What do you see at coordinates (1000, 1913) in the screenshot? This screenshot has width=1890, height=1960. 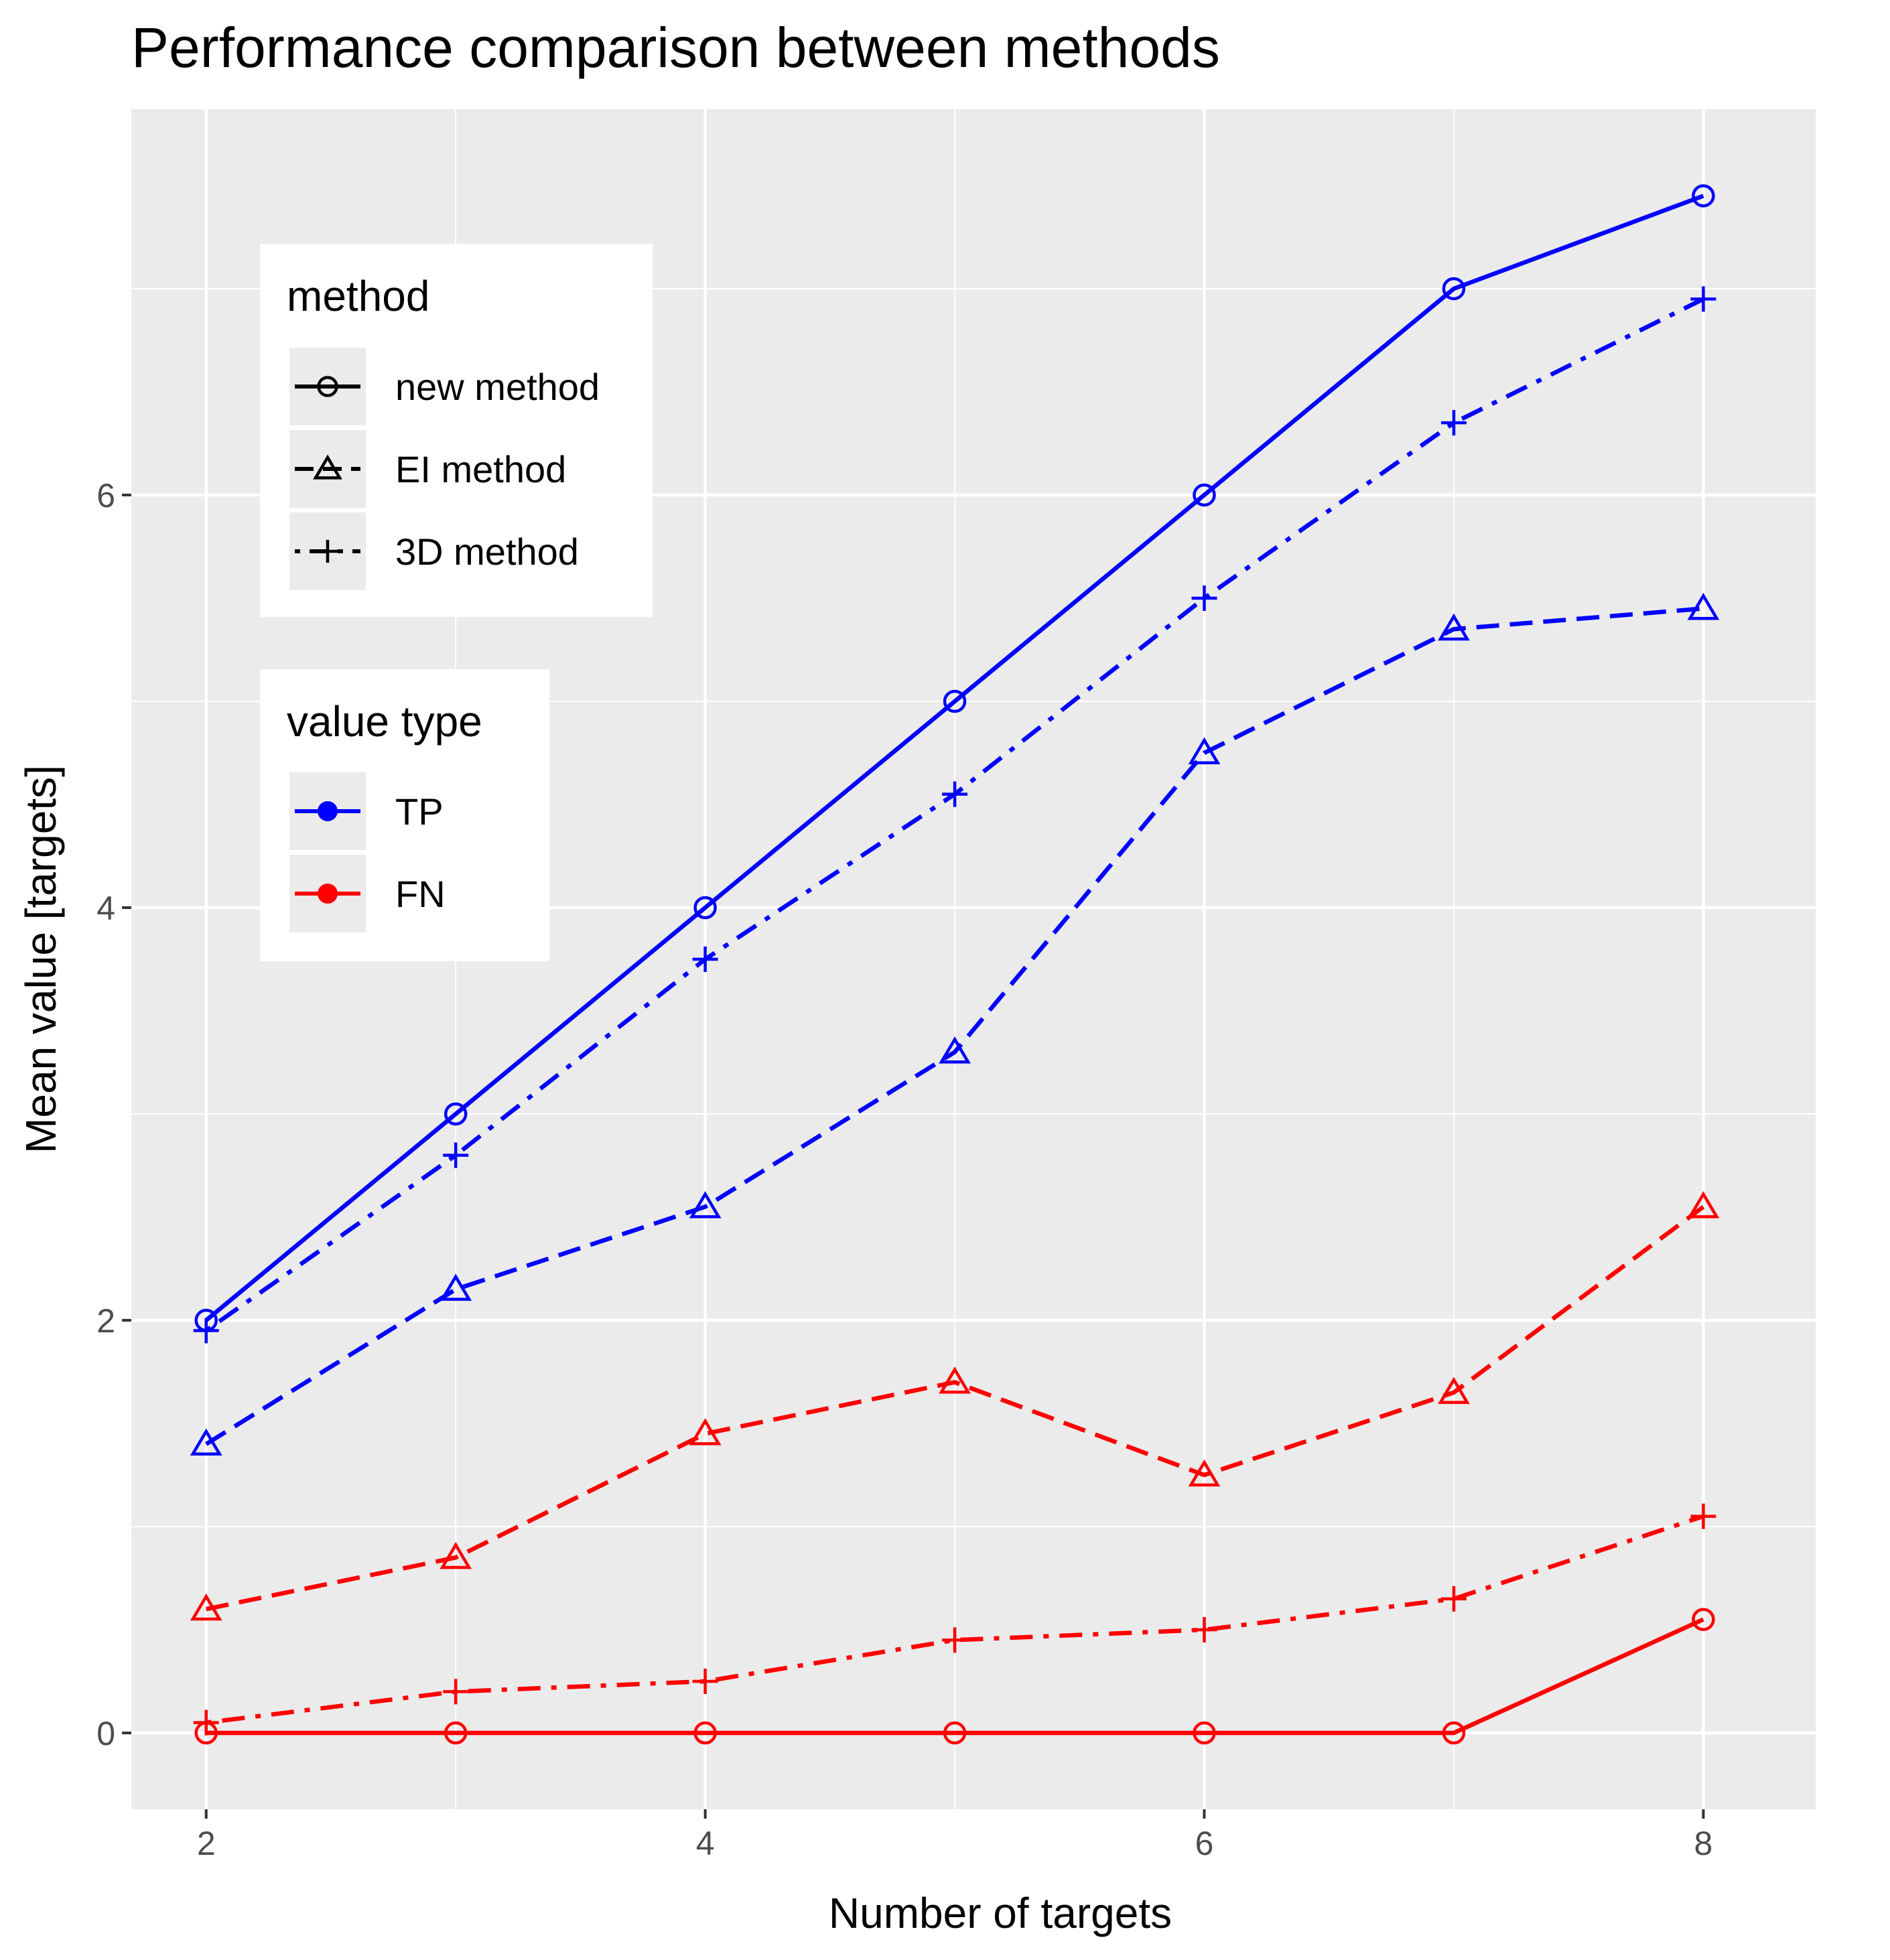 I see `x-axis-title: Number of targets` at bounding box center [1000, 1913].